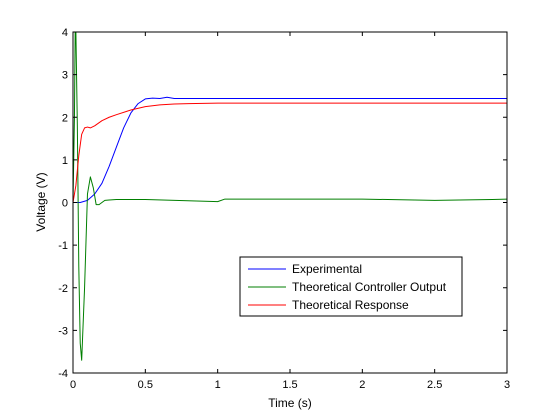 This screenshot has width=560, height=420. I want to click on y-axis-label: Voltage (V), so click(41, 201).